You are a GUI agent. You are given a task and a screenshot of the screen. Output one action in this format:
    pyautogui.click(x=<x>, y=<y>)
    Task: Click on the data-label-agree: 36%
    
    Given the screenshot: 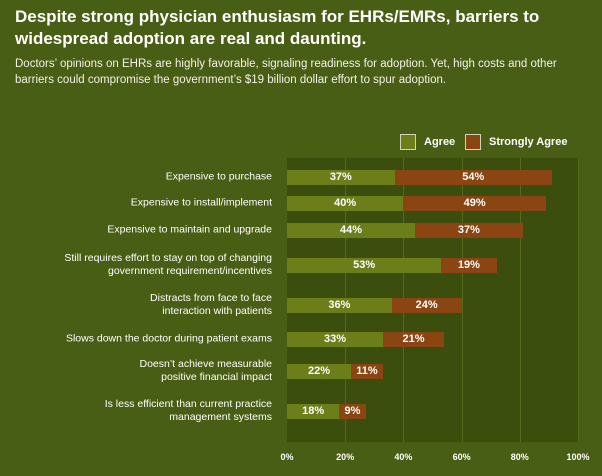 What is the action you would take?
    pyautogui.click(x=339, y=304)
    